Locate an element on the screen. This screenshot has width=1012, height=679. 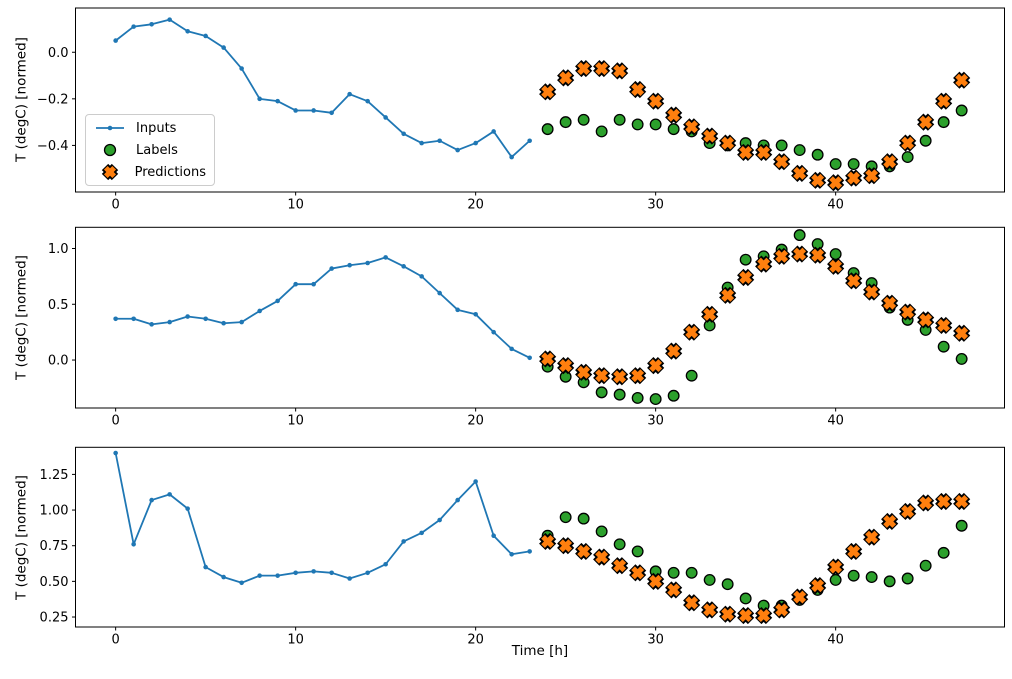
legend-line-marker is located at coordinates (110, 128).